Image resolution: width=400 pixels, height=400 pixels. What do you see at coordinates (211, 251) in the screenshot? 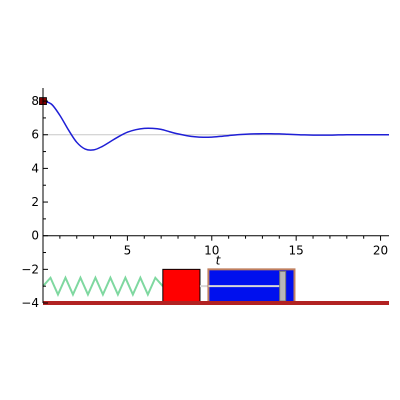
I see `x-tick-label: 10` at bounding box center [211, 251].